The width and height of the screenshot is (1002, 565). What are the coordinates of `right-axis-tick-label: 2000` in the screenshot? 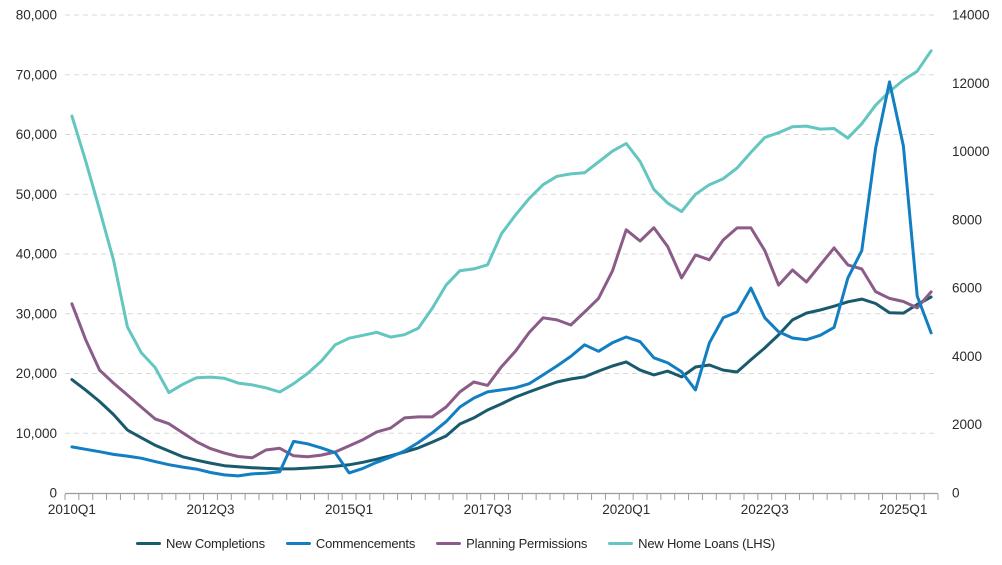 It's located at (967, 424).